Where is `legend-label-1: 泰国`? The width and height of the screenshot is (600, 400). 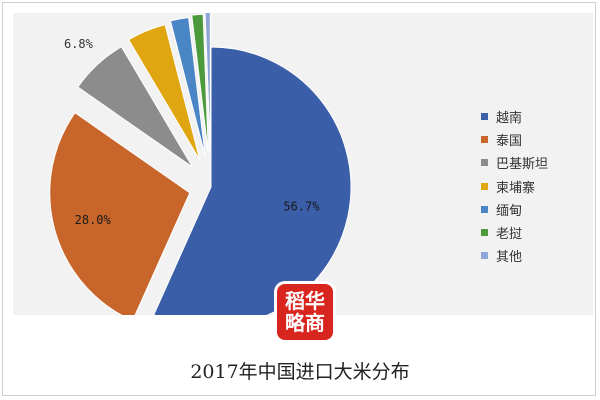 legend-label-1: 泰国 is located at coordinates (509, 142).